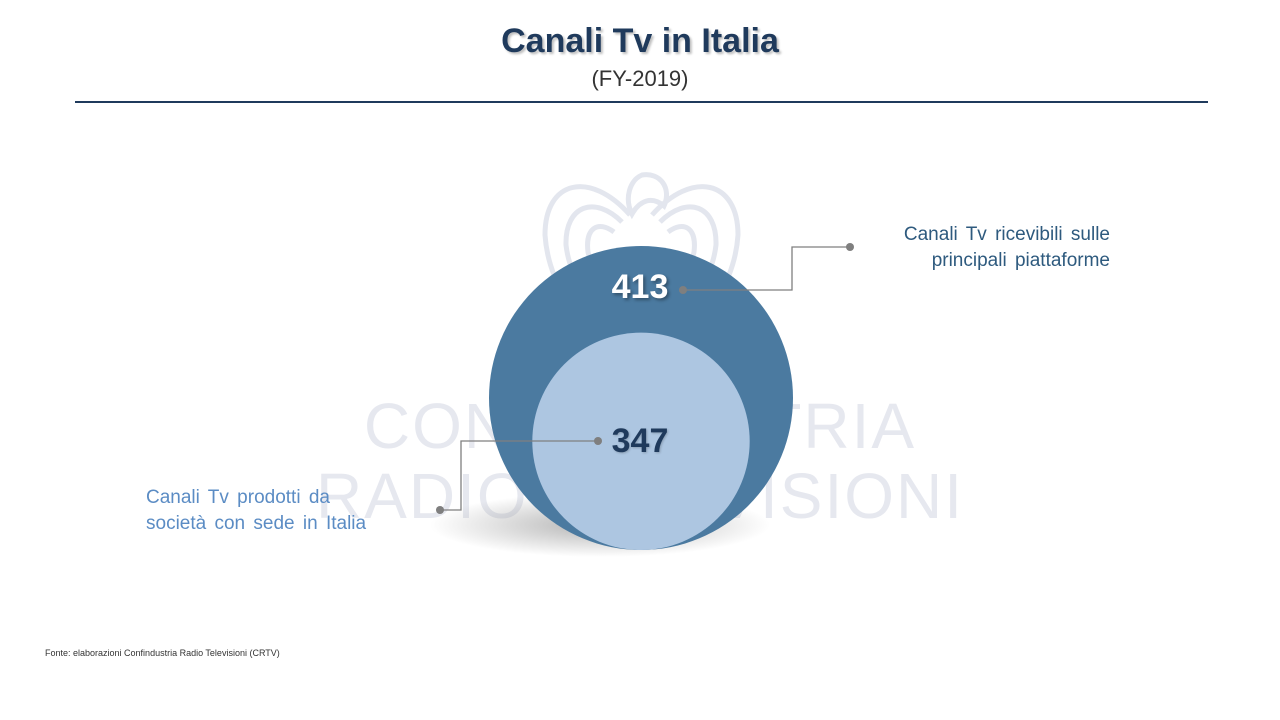  I want to click on title-divider, so click(641, 102).